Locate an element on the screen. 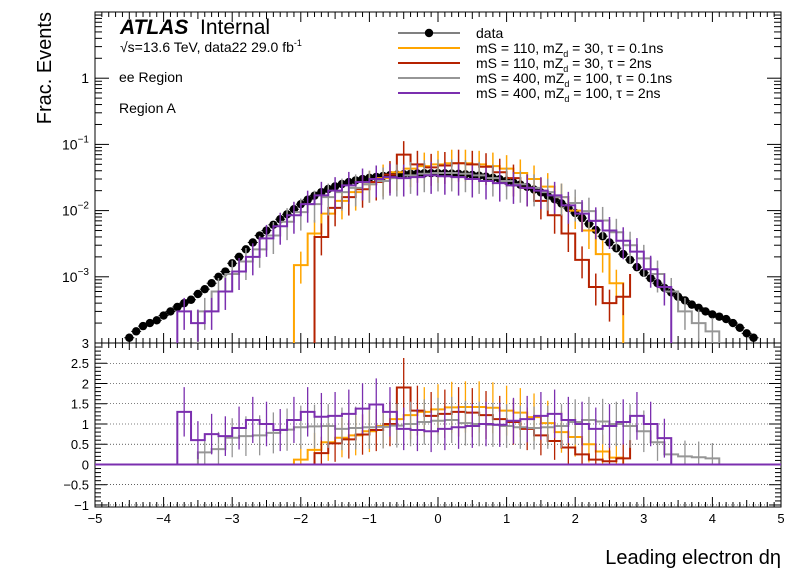  ratio-y-tick-label: 3 is located at coordinates (85, 343).